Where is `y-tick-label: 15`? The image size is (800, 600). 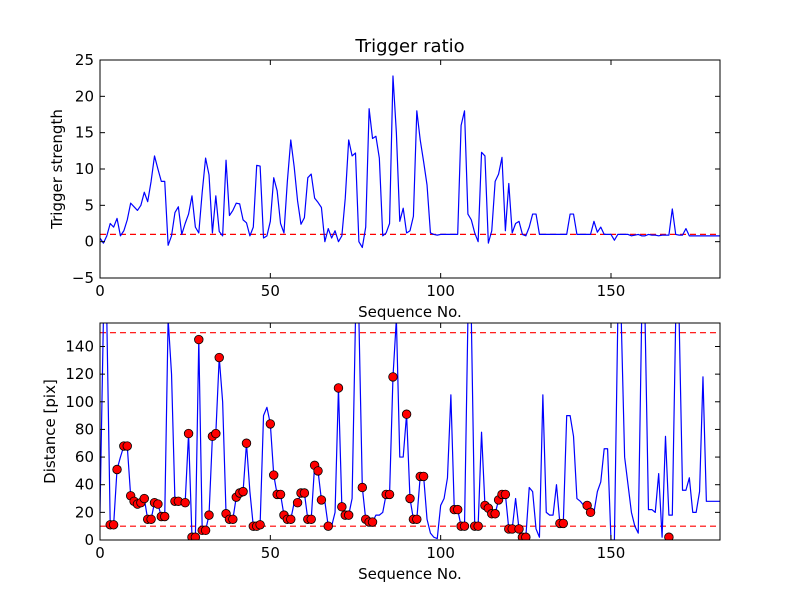
y-tick-label: 15 is located at coordinates (84, 133).